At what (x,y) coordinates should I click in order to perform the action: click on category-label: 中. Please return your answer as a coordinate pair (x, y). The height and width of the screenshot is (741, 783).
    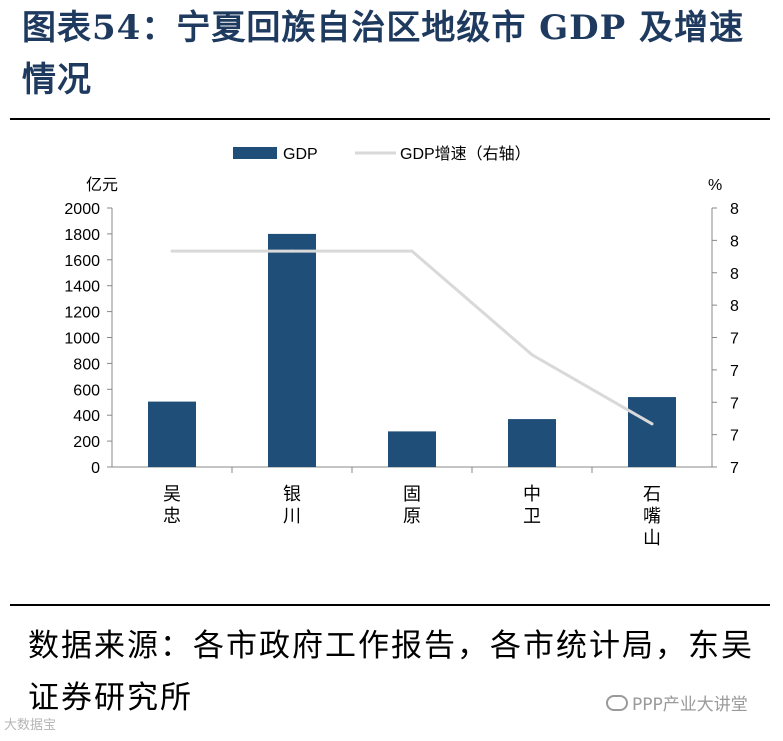
    Looking at the image, I should click on (532, 494).